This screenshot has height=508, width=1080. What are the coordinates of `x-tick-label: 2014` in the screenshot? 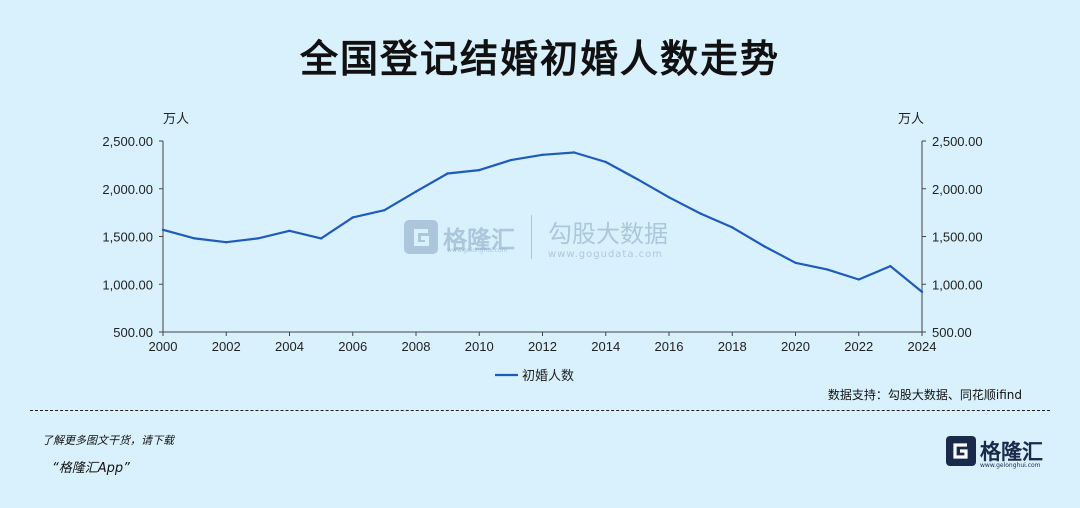 It's located at (605, 346).